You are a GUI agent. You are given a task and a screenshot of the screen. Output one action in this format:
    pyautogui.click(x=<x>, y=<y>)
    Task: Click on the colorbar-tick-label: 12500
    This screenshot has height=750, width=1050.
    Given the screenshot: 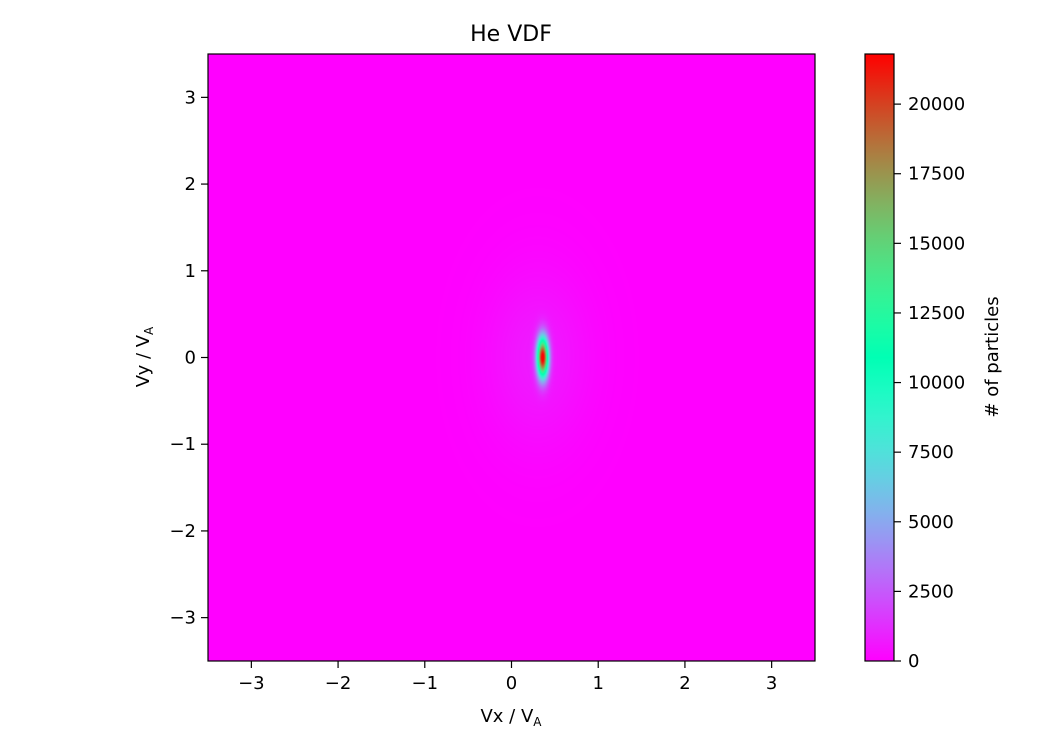 What is the action you would take?
    pyautogui.click(x=936, y=313)
    